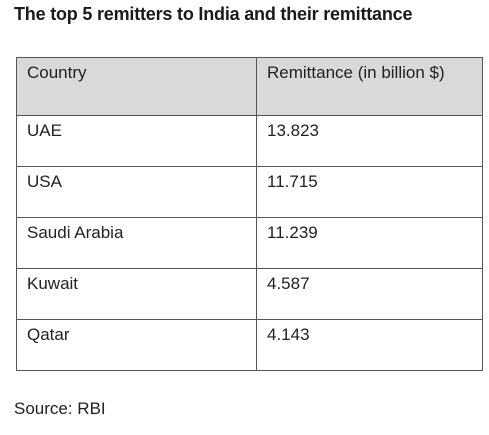  I want to click on remittance-cell: 11.715, so click(369, 192).